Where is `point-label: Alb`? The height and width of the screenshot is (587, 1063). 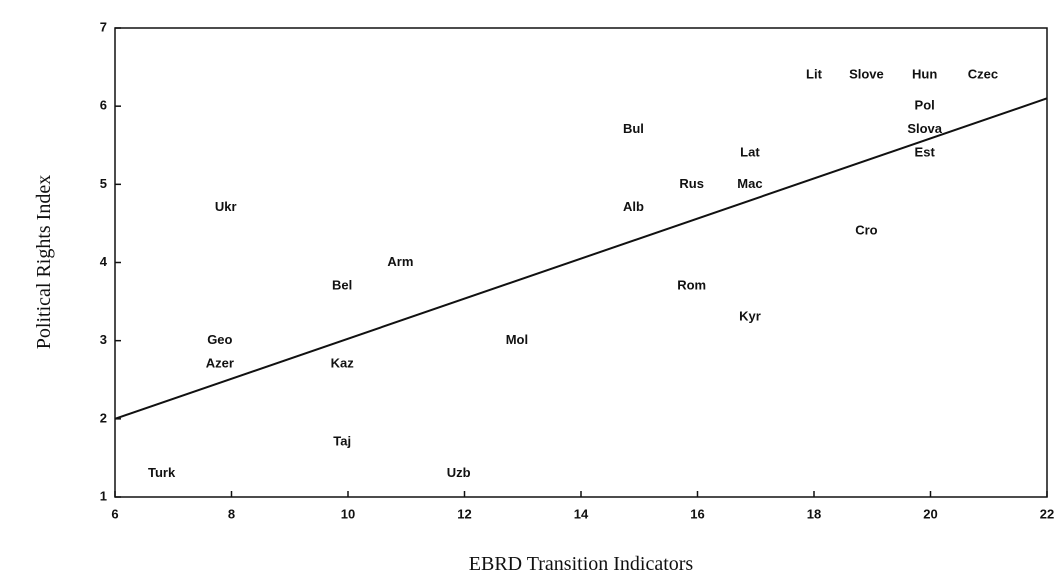 point-label: Alb is located at coordinates (633, 206).